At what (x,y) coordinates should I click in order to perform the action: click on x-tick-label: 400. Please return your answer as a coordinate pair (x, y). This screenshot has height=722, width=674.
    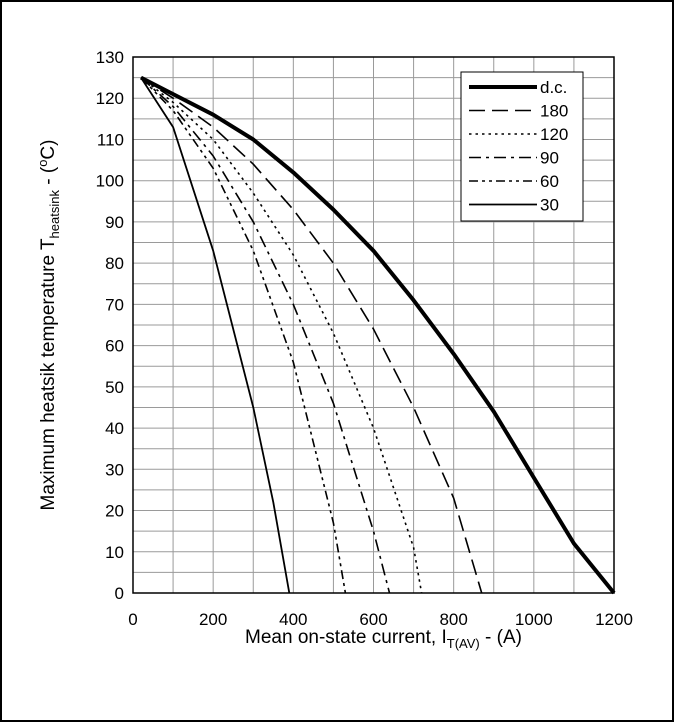
    Looking at the image, I should click on (293, 619).